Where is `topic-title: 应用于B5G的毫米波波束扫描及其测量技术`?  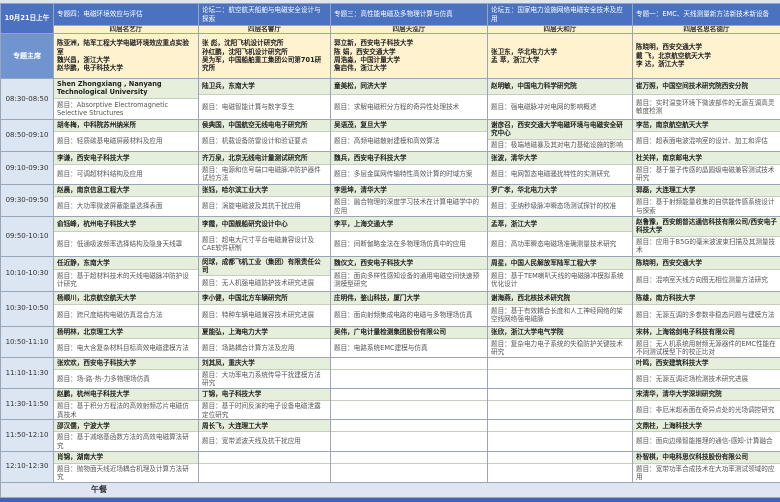 topic-title: 应用于B5G的毫米波波束扫描及其测量技术 is located at coordinates (705, 246).